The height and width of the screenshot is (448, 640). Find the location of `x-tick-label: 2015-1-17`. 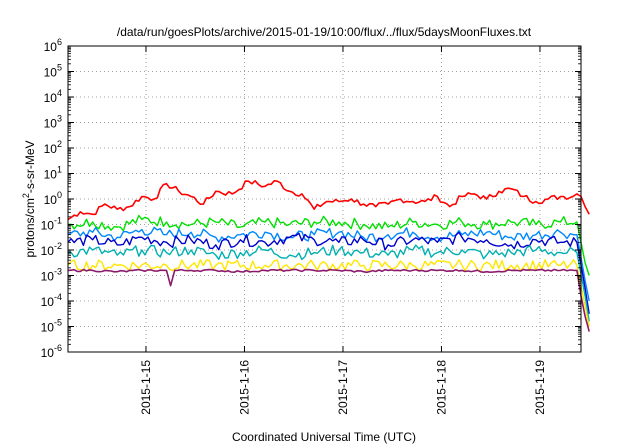

x-tick-label: 2015-1-17 is located at coordinates (343, 387).